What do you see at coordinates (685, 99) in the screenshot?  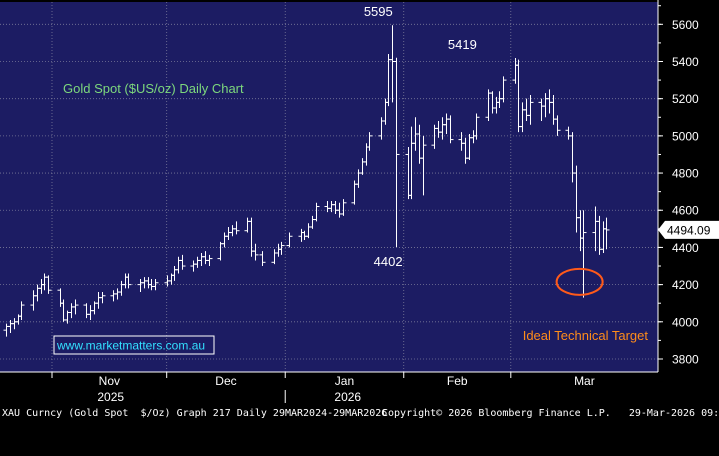 I see `y-tick-label: 5200` at bounding box center [685, 99].